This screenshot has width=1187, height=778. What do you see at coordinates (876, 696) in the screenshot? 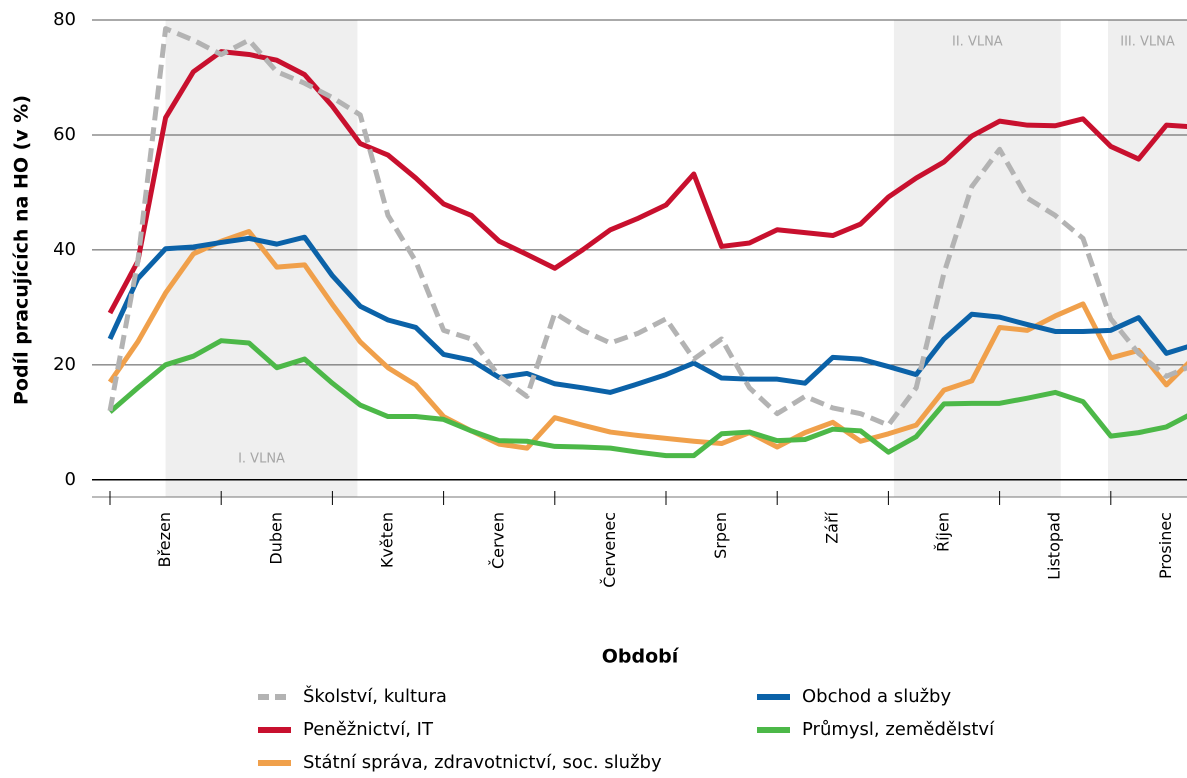
I see `legend-label: Obchod a služby` at bounding box center [876, 696].